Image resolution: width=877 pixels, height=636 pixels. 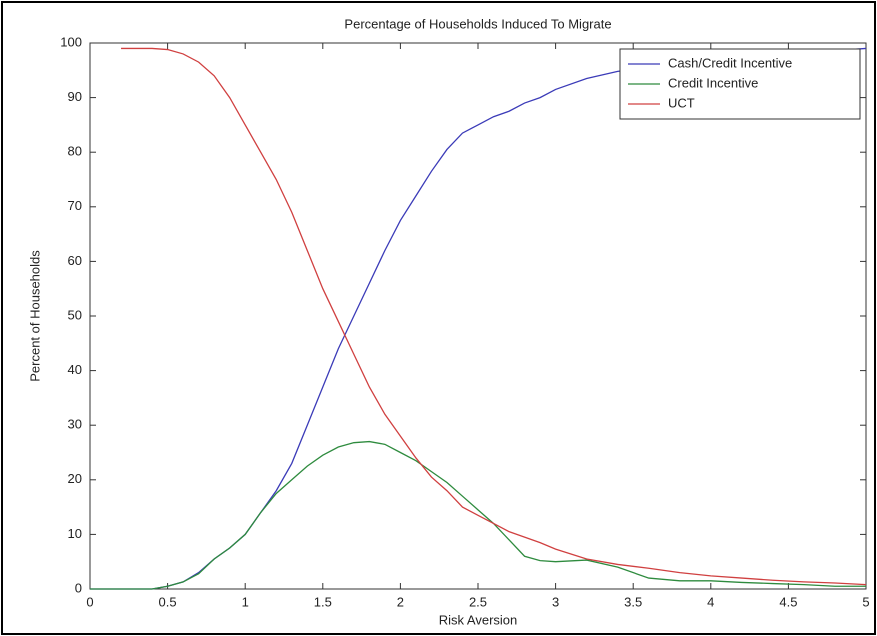 What do you see at coordinates (713, 82) in the screenshot?
I see `legend-label: Credit Incentive` at bounding box center [713, 82].